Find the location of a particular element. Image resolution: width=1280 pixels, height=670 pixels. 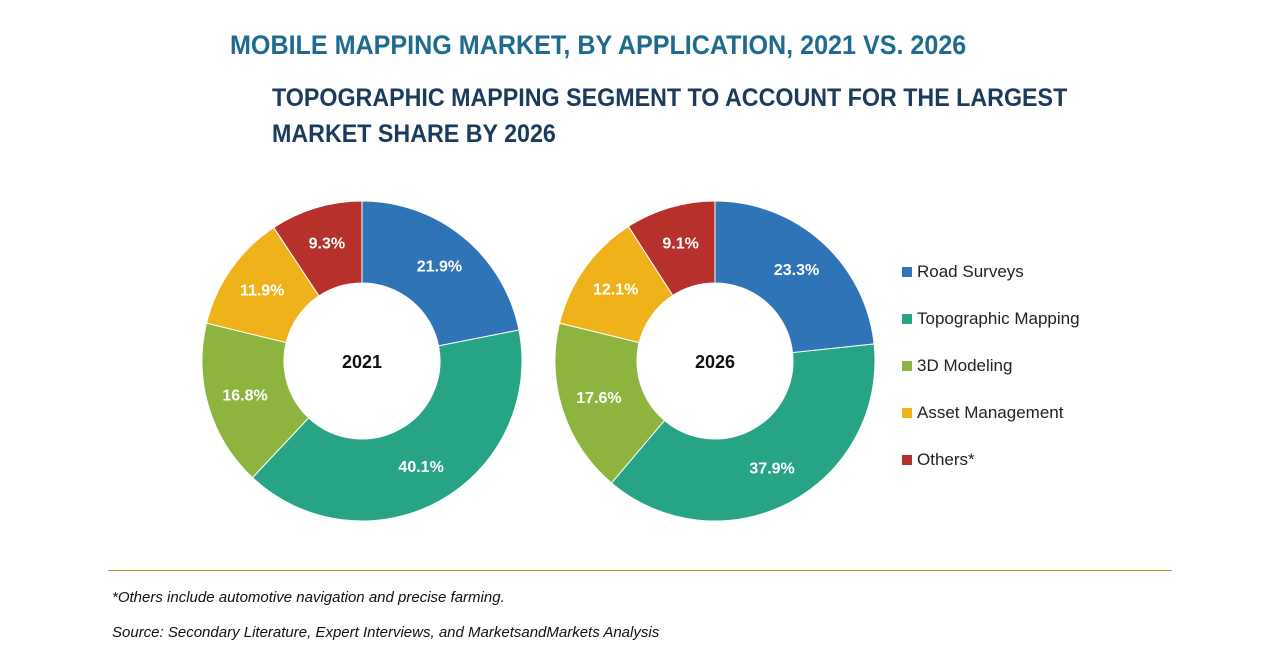

legend-item-road-surveys: Road Surveys is located at coordinates (991, 271).